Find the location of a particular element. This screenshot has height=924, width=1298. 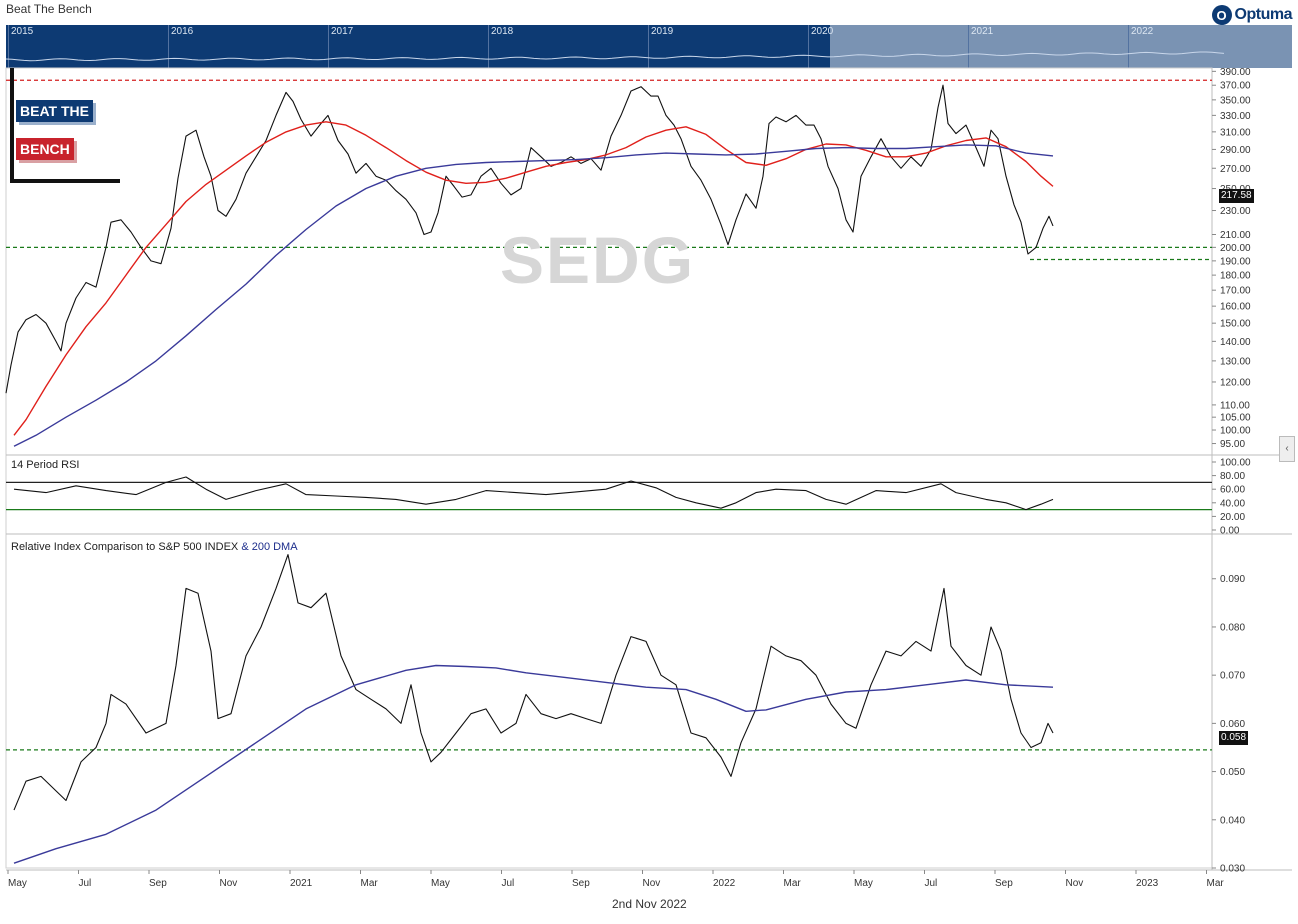

overview-year-label: 2021 is located at coordinates (982, 31).